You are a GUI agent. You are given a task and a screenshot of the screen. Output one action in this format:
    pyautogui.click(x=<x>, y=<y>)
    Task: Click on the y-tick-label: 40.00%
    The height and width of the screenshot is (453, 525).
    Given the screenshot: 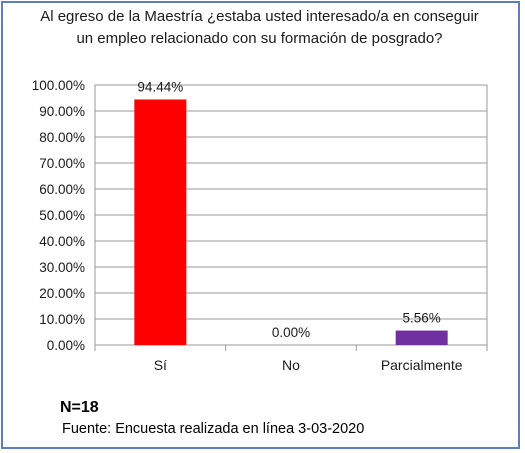 What is the action you would take?
    pyautogui.click(x=62, y=241)
    